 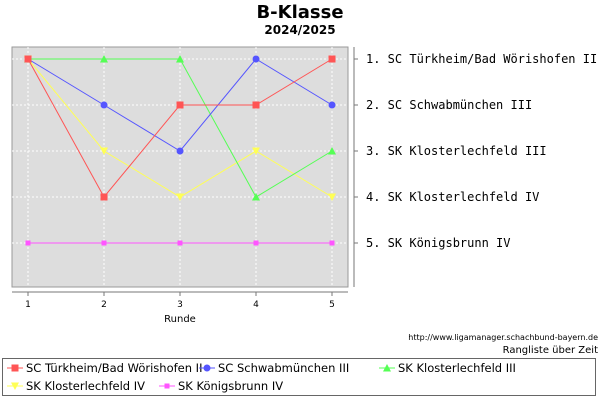 I want to click on legend-item: SC Schwabmünchen III, so click(x=274, y=368).